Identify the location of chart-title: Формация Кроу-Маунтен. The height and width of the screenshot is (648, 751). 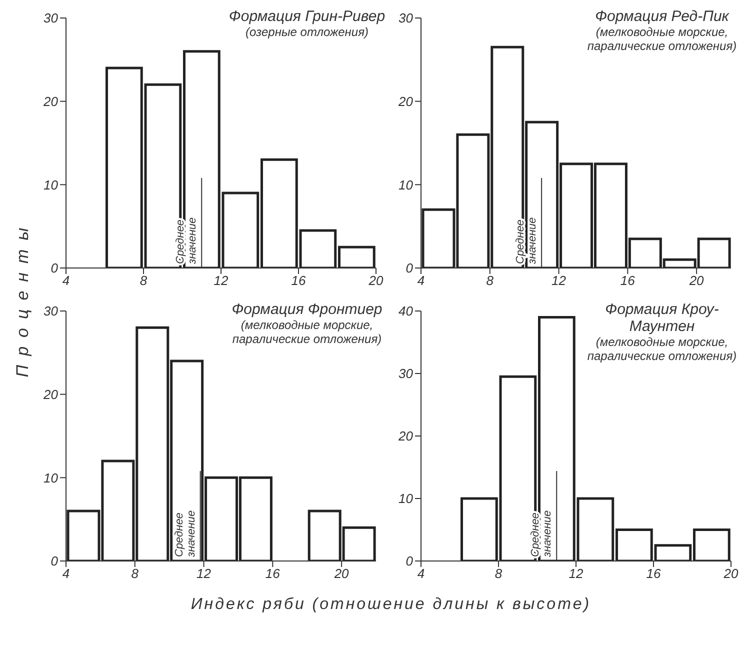
(662, 318).